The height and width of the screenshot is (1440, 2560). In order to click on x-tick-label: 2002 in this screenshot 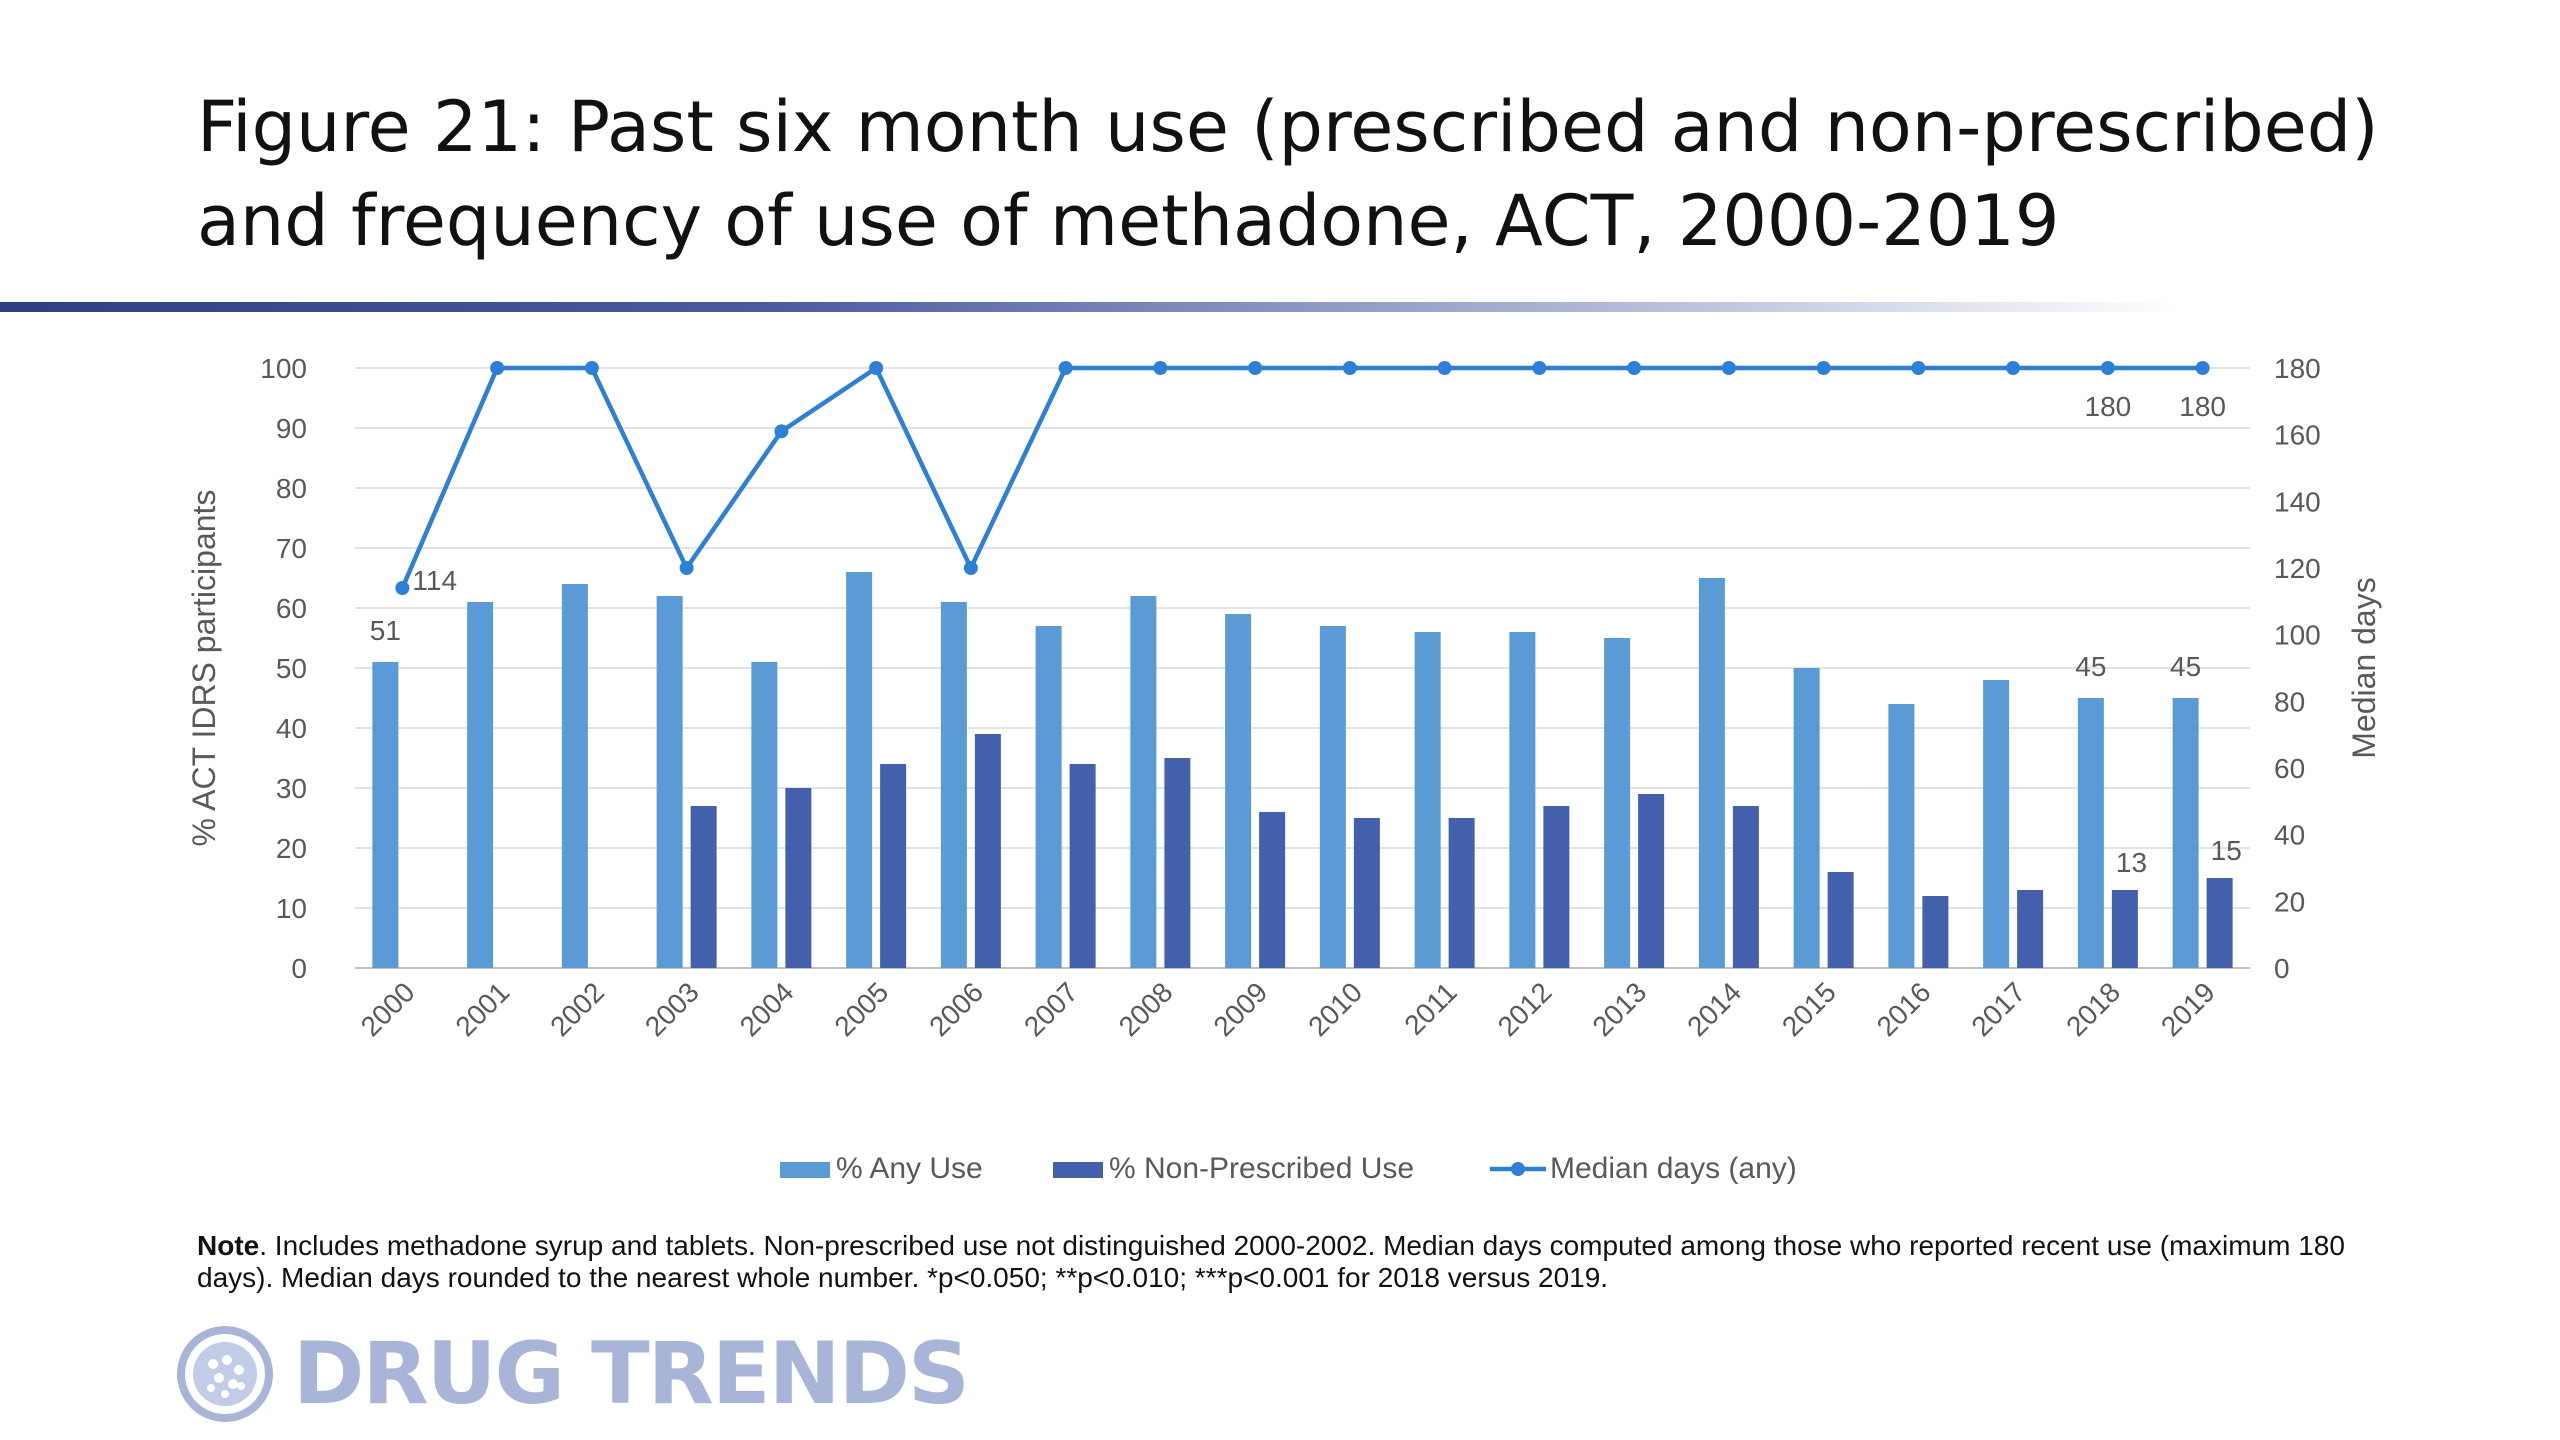, I will do `click(577, 1009)`.